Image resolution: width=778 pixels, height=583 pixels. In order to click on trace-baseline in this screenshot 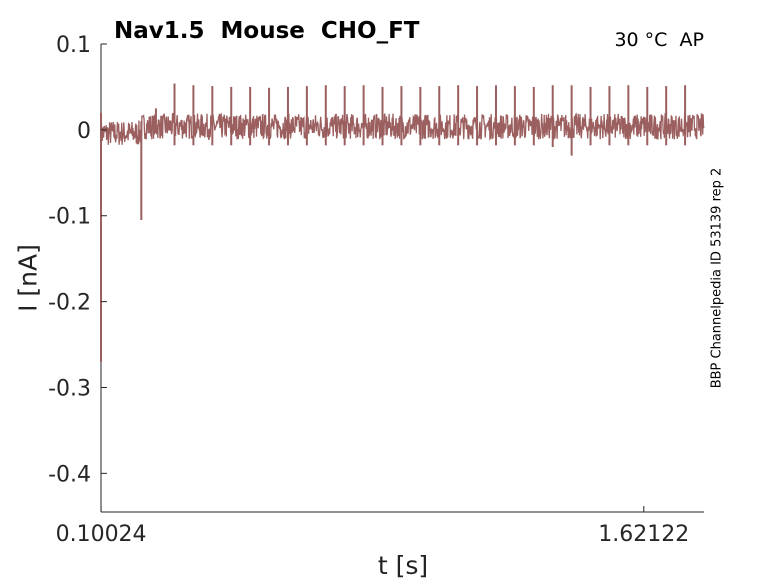, I will do `click(402, 129)`.